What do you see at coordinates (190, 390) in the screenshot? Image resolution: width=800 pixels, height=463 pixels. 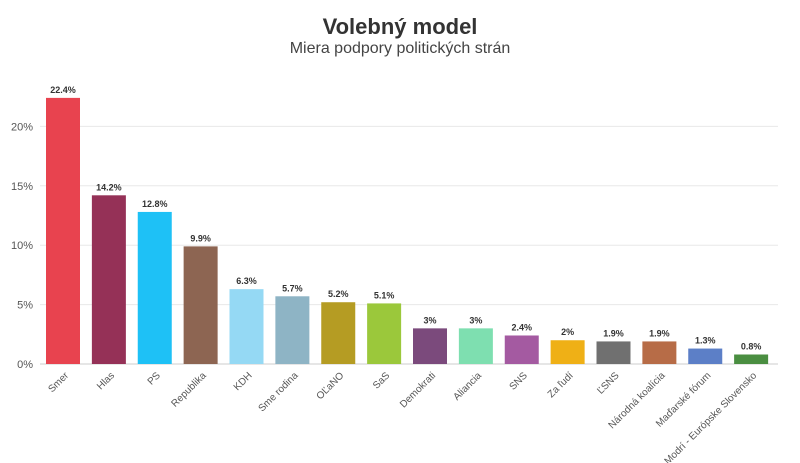 I see `category-label: Republika` at bounding box center [190, 390].